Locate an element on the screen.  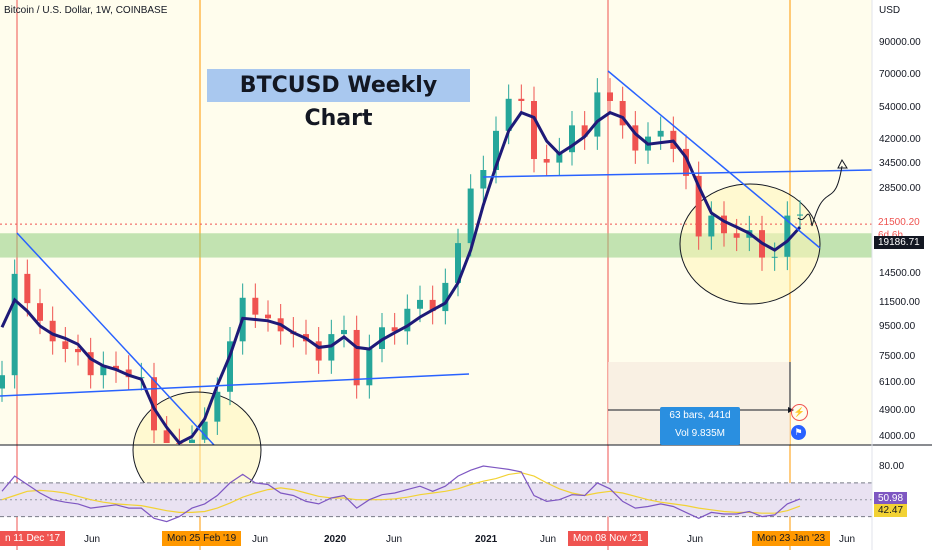
symbol-description: Bitcoin / U.S. Dollar, 1W, COINBASE is located at coordinates (86, 10).